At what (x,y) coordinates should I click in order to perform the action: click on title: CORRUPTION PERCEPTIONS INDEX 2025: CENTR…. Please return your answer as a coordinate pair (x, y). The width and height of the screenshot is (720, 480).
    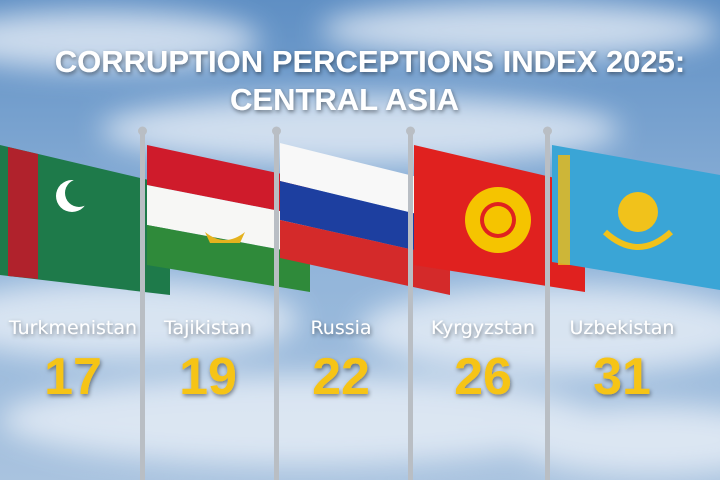
    Looking at the image, I should click on (370, 80).